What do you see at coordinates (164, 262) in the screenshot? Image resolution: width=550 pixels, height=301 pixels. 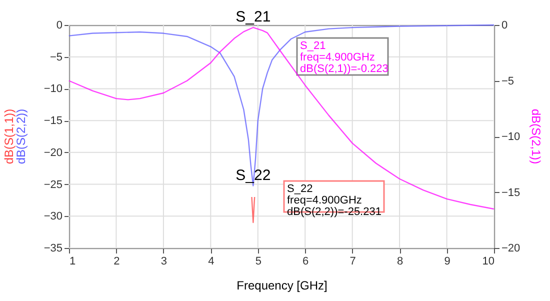 I see `x-tick-label: 3` at bounding box center [164, 262].